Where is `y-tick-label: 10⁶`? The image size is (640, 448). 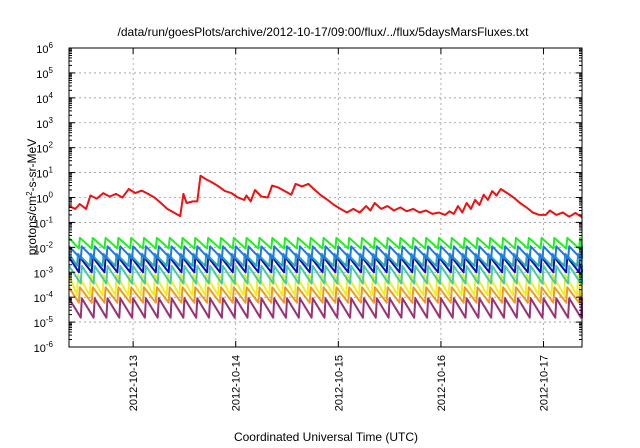
y-tick-label: 10⁶ is located at coordinates (44, 48).